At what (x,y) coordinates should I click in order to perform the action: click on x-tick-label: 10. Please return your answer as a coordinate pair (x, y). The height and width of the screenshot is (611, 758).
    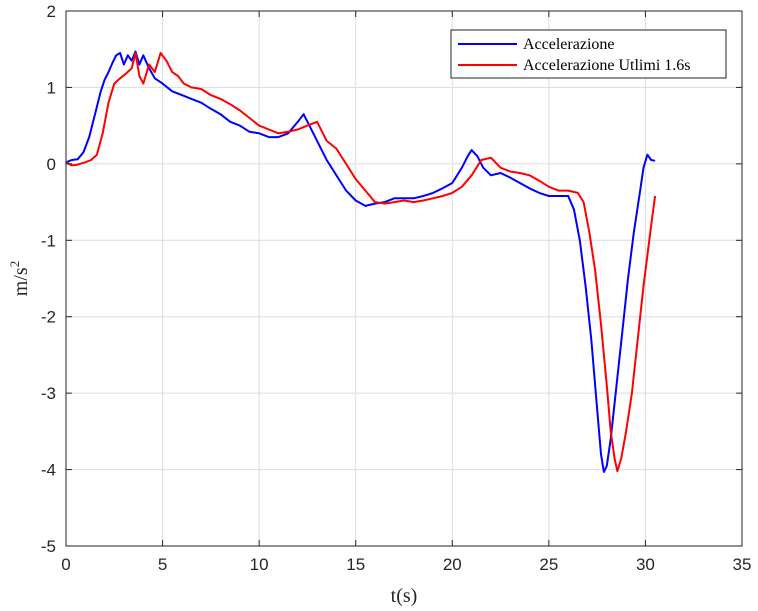
    Looking at the image, I should click on (259, 564).